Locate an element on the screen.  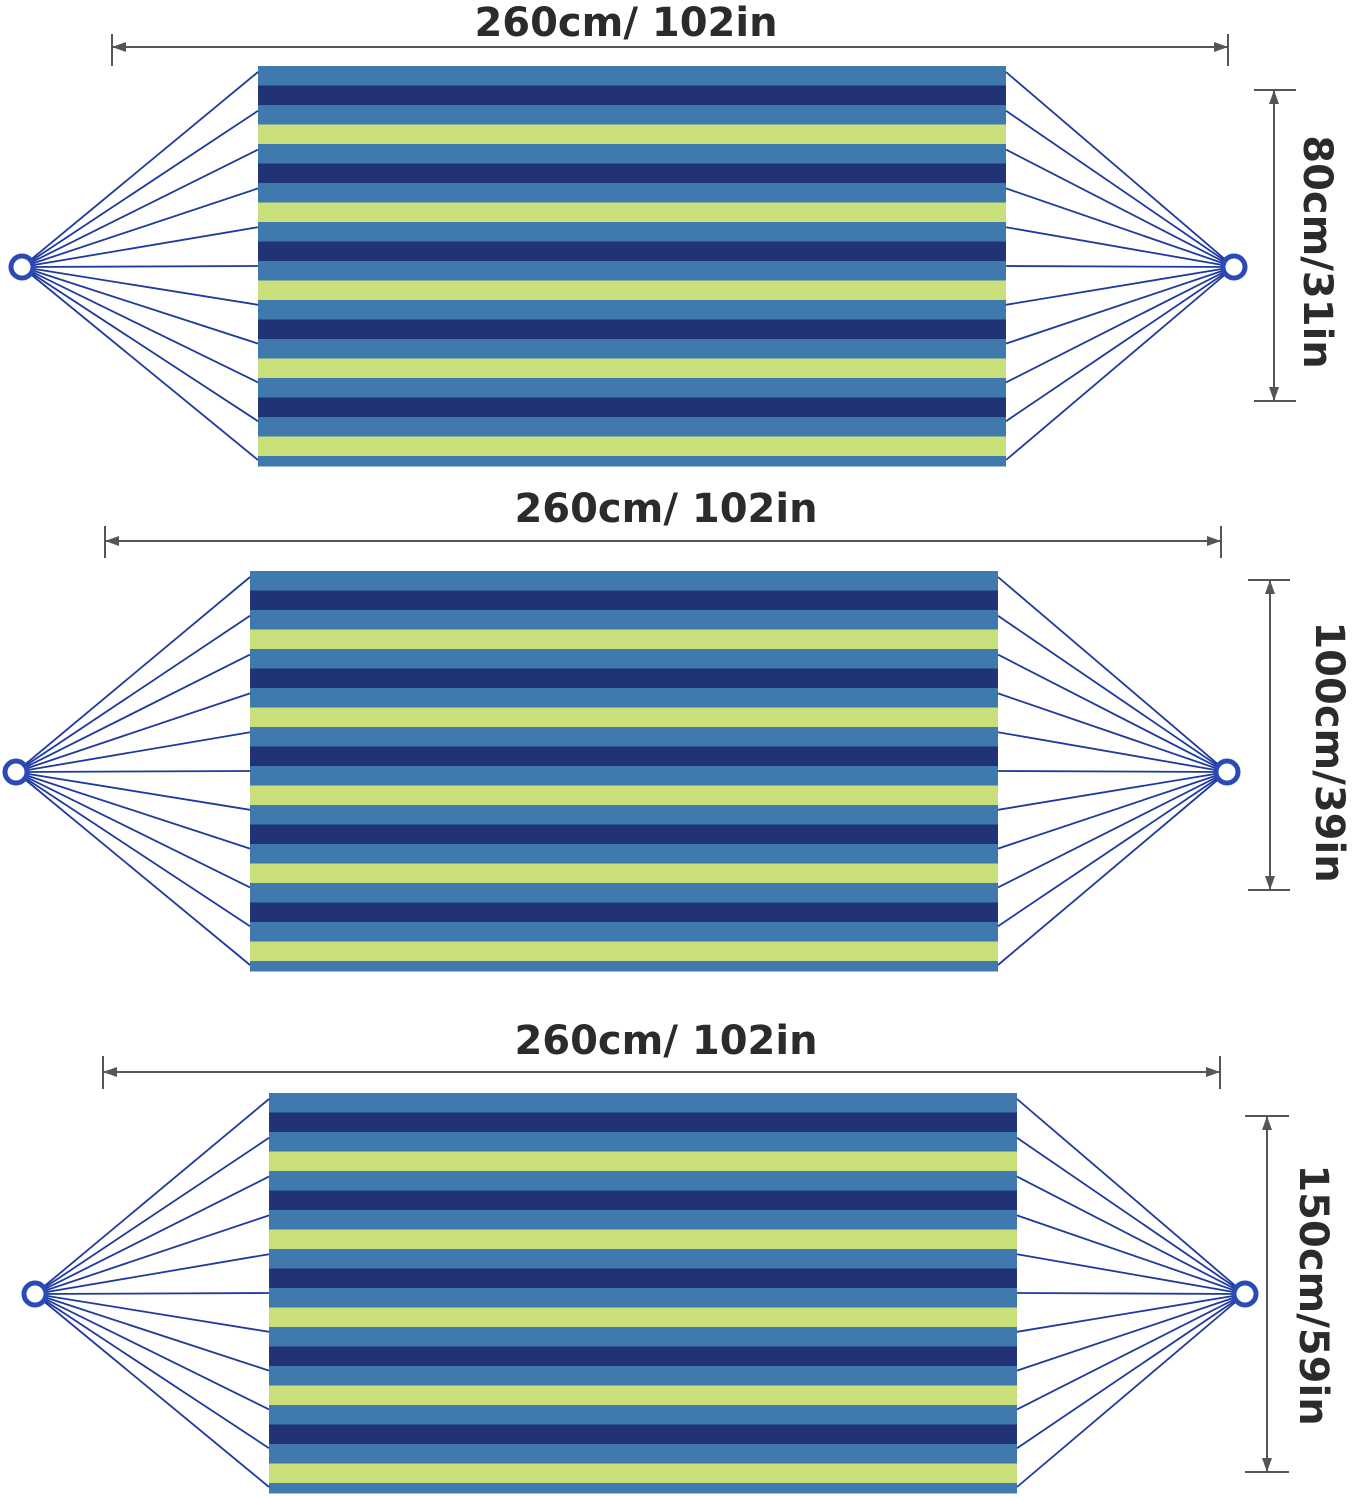
width-dimension: 150cm/59in is located at coordinates (1290, 1294).